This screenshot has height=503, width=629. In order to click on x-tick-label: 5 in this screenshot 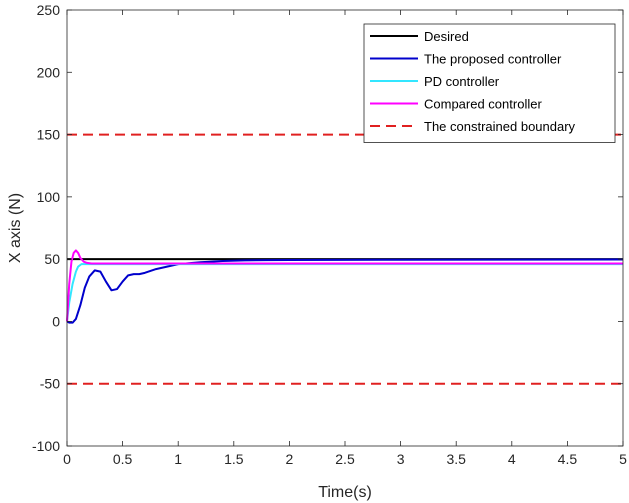, I will do `click(623, 459)`.